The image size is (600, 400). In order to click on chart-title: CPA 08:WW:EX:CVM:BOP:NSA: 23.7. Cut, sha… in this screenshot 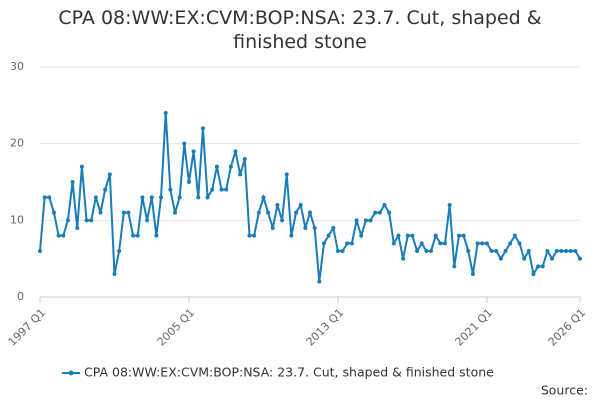, I will do `click(300, 30)`.